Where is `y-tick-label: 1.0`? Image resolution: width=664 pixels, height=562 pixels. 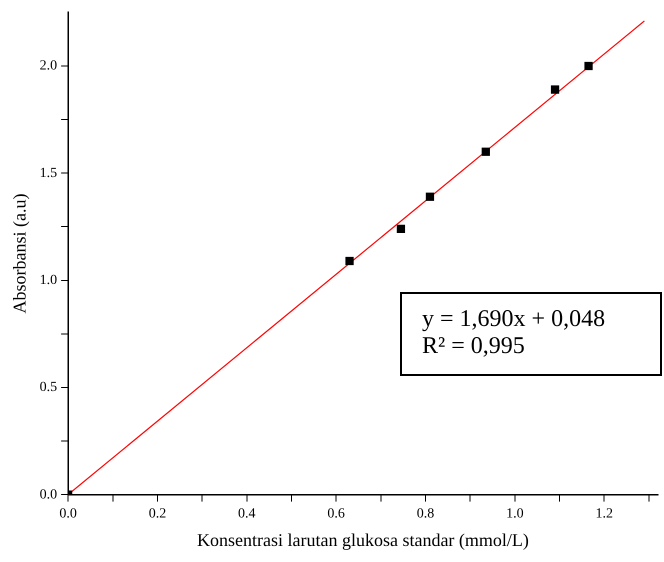
y-tick-label: 1.0 is located at coordinates (49, 280).